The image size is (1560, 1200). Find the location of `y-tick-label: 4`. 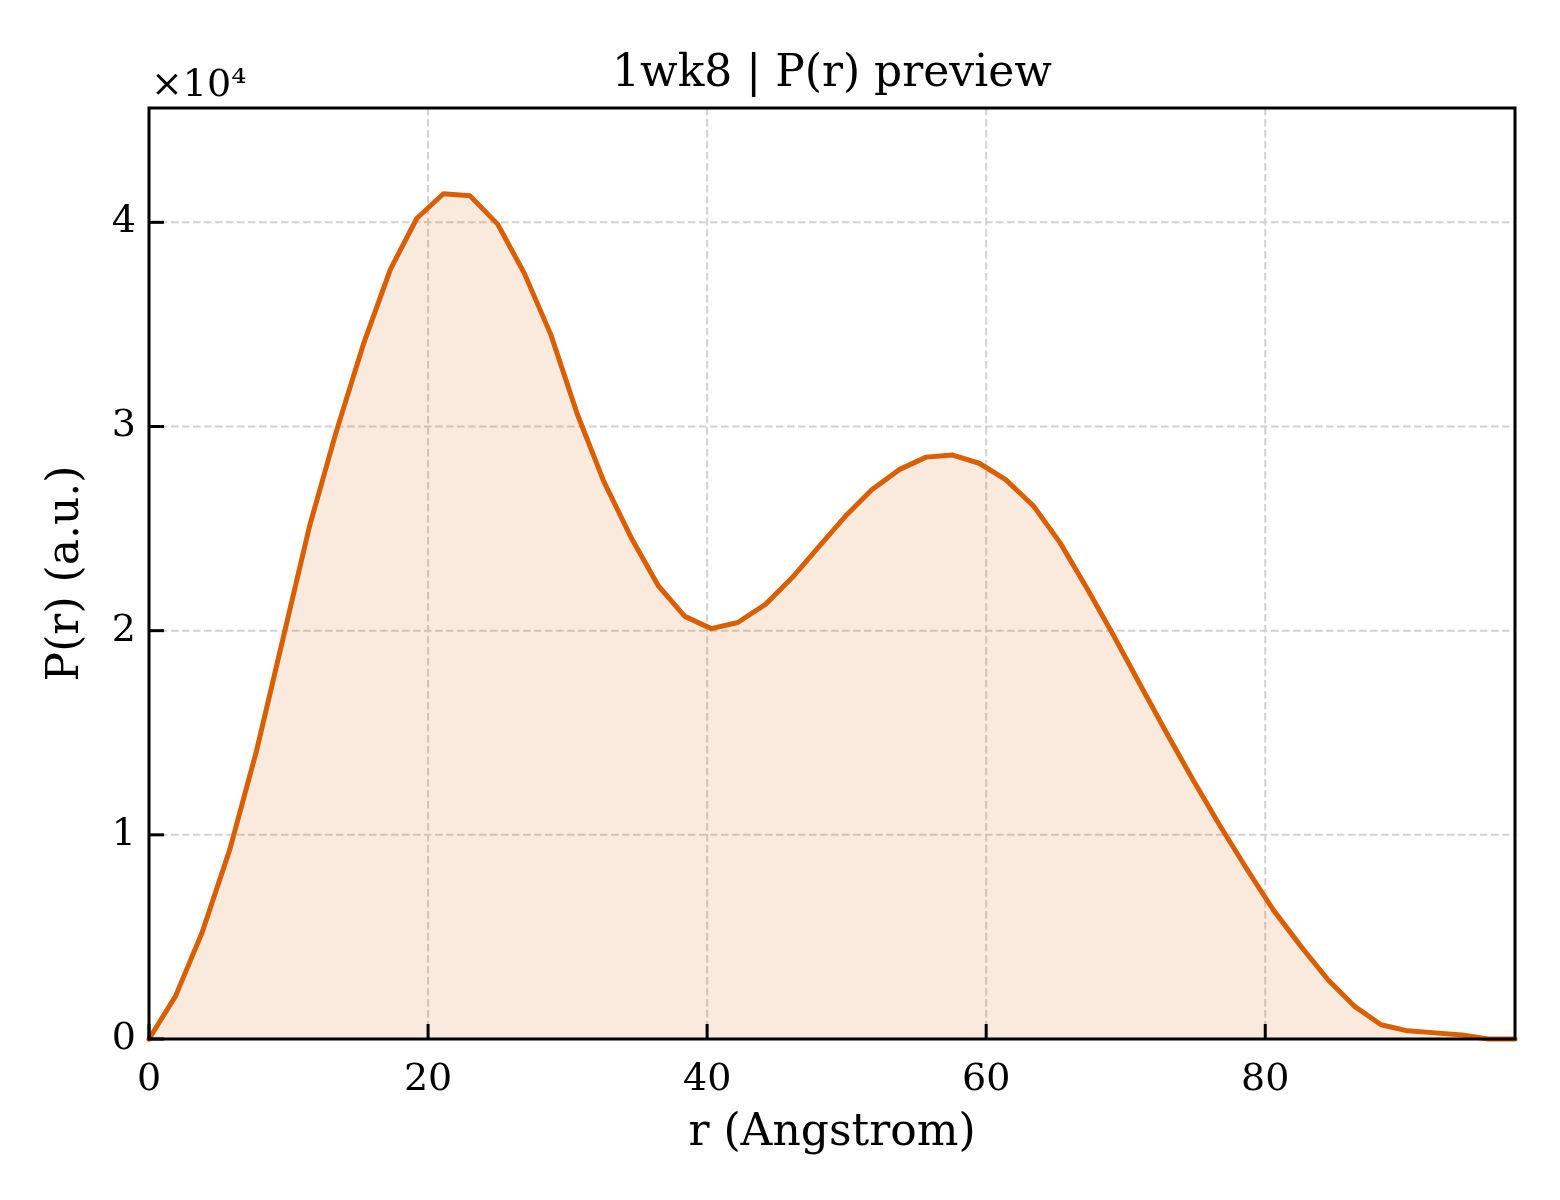

y-tick-label: 4 is located at coordinates (123, 219).